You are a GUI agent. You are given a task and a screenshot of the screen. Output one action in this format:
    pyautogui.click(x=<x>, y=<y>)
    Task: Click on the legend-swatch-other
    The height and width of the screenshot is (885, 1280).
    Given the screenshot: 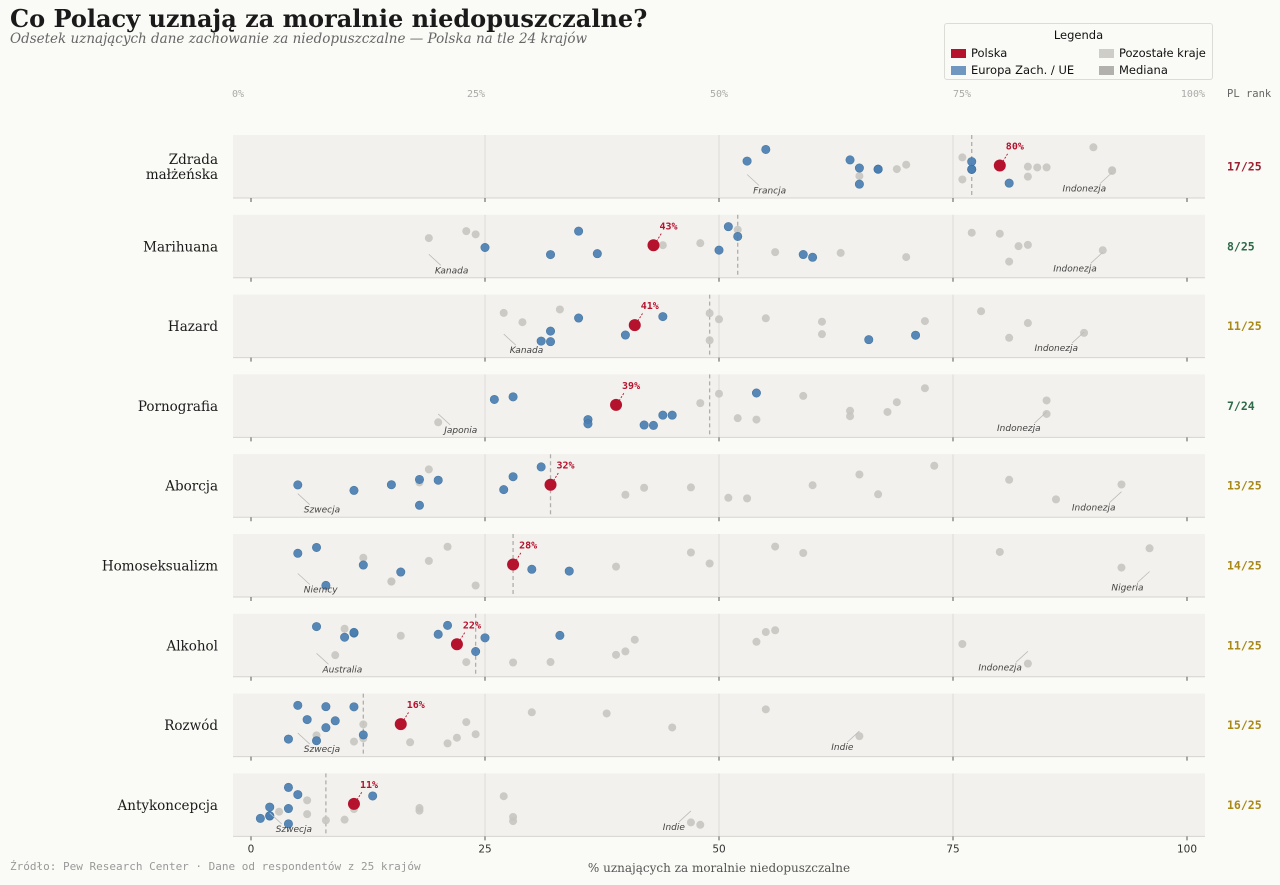 What is the action you would take?
    pyautogui.click(x=1106, y=53)
    